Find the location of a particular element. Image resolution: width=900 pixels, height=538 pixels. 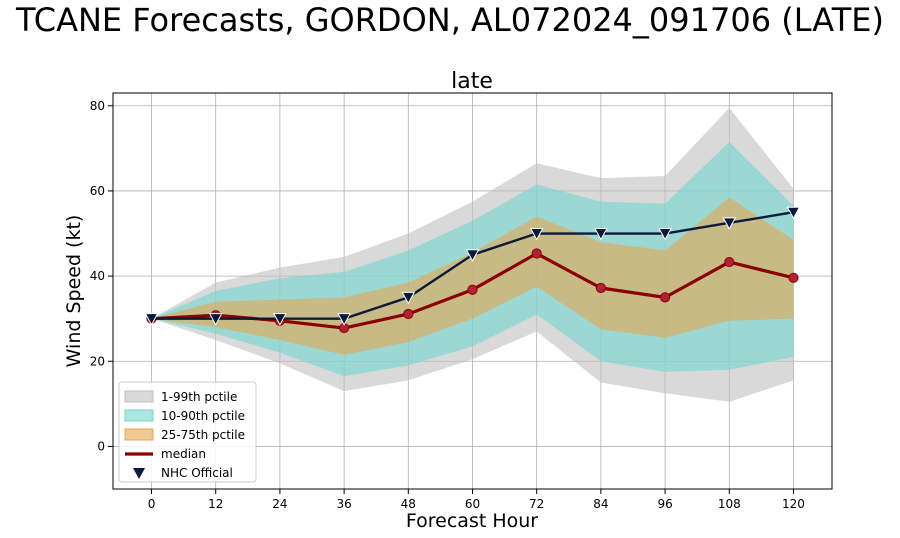

y-axis-label: Wind Speed (kt) is located at coordinates (74, 291).